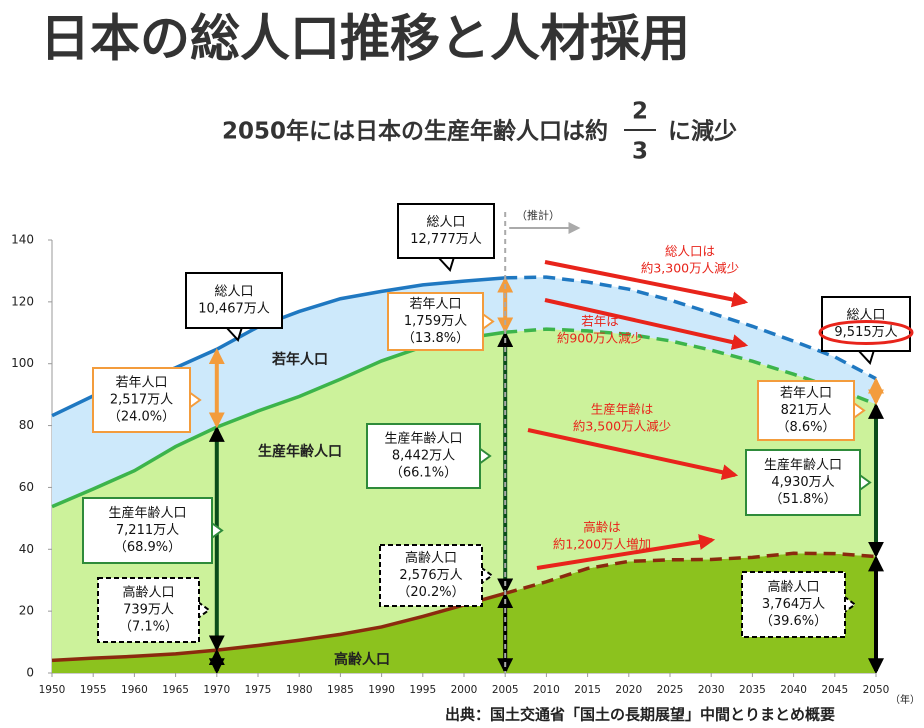 This screenshot has height=728, width=924. Describe the element at coordinates (52, 690) in the screenshot. I see `x-tick-label: 1950` at that location.